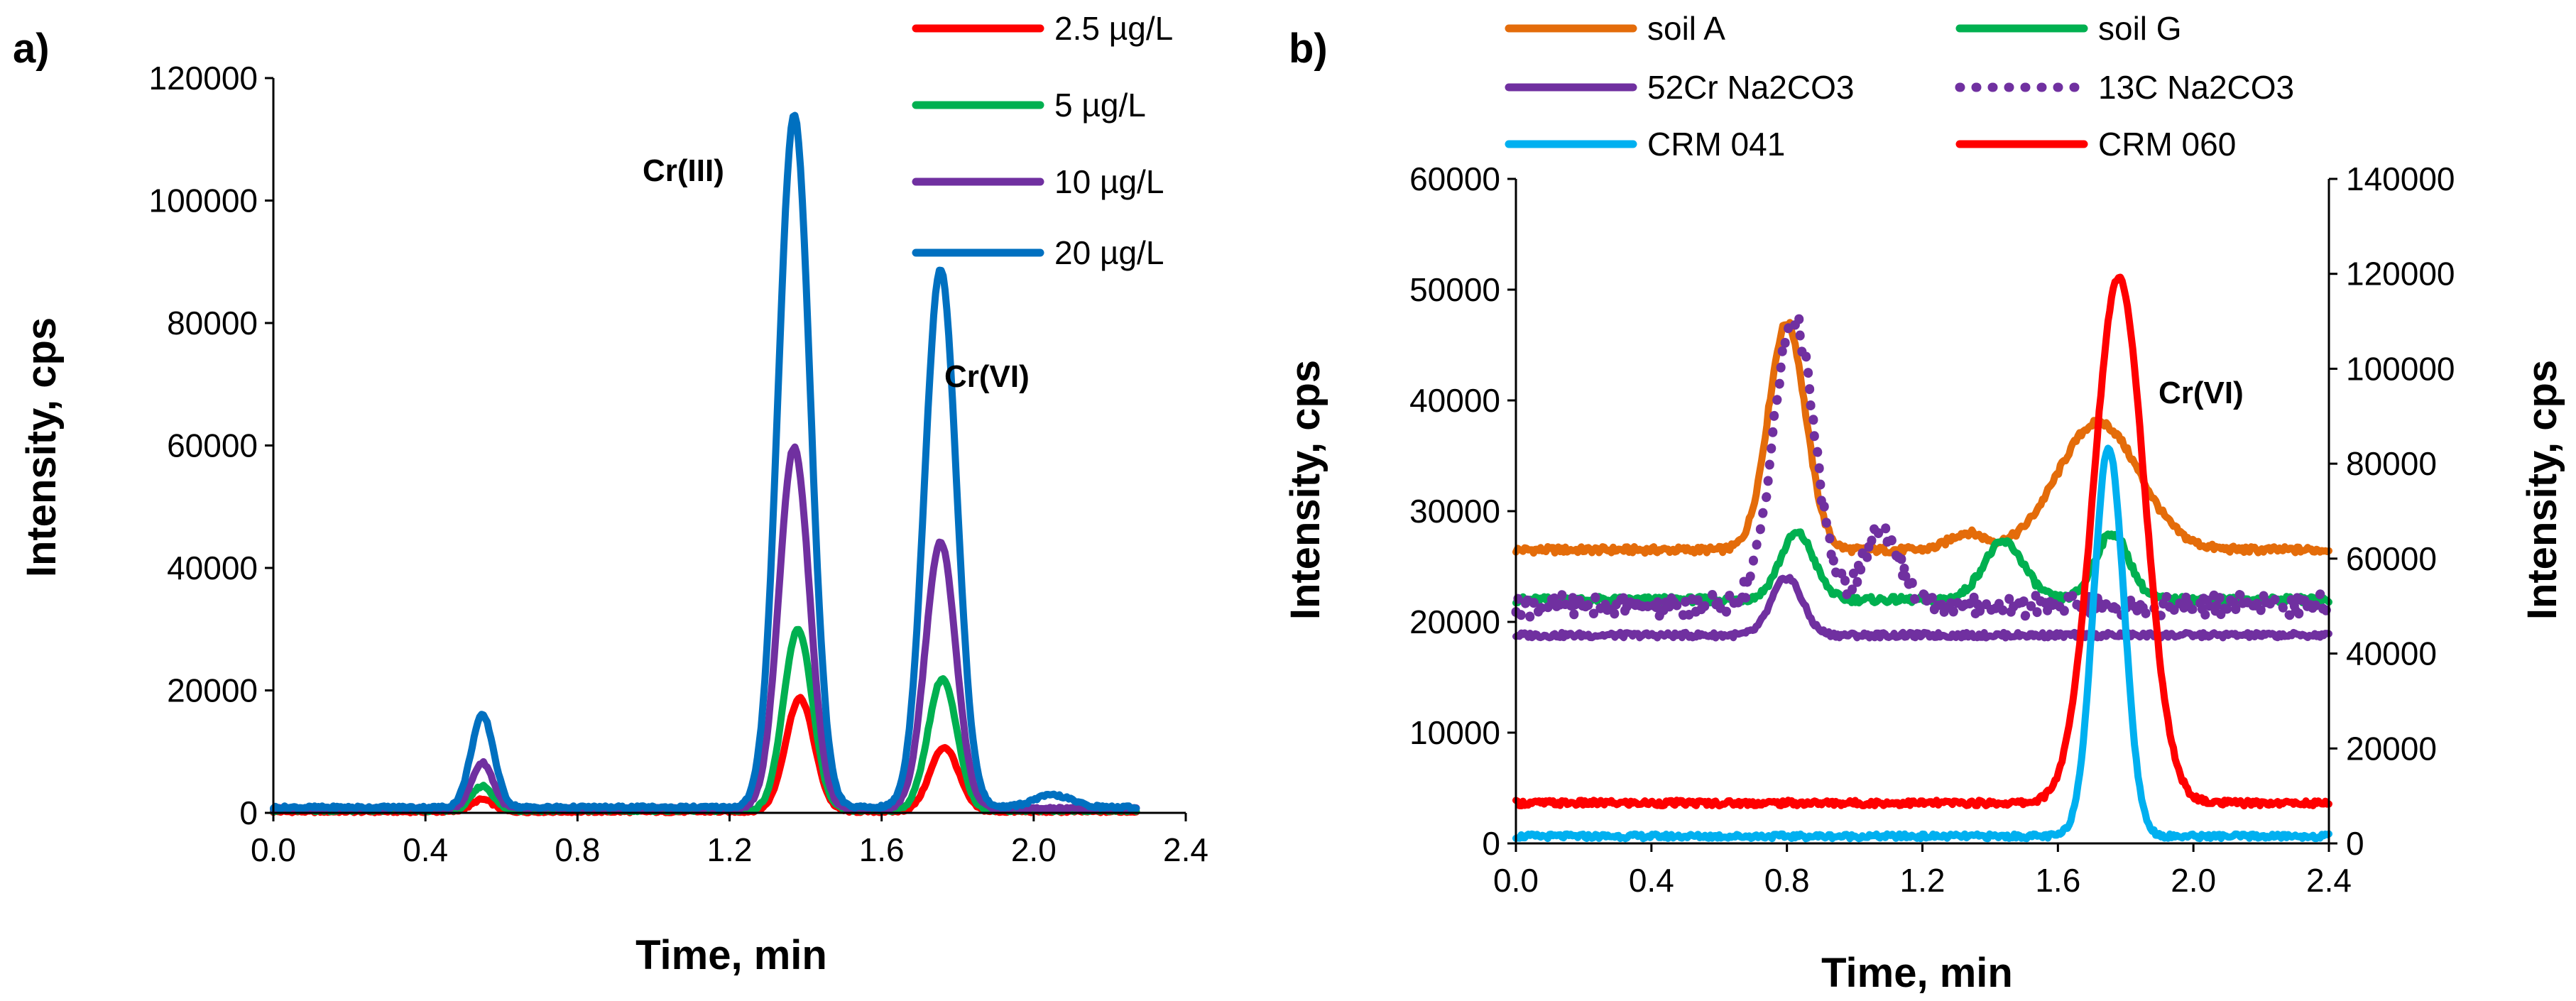 The width and height of the screenshot is (2576, 1001). What do you see at coordinates (1042, 140) in the screenshot?
I see `panel-a-legend: 2.5 µg/L 5 µg/L 10 µg/L 20 µg/L` at bounding box center [1042, 140].